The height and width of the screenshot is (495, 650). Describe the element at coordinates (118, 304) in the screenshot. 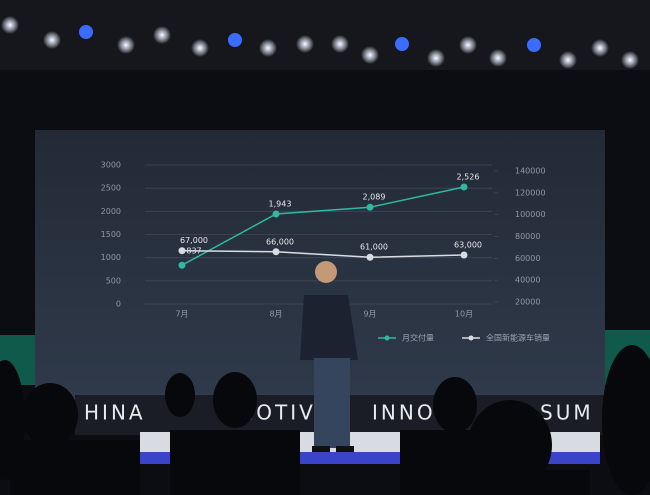

I see `y-tick-label: 0` at that location.